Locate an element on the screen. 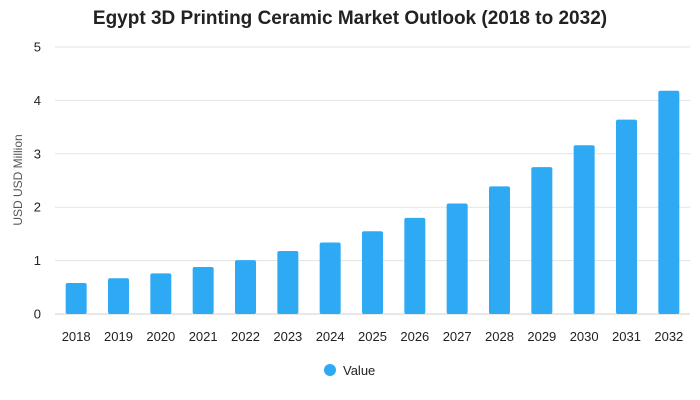 This screenshot has width=700, height=400. y-tick-label: 1 is located at coordinates (37, 260).